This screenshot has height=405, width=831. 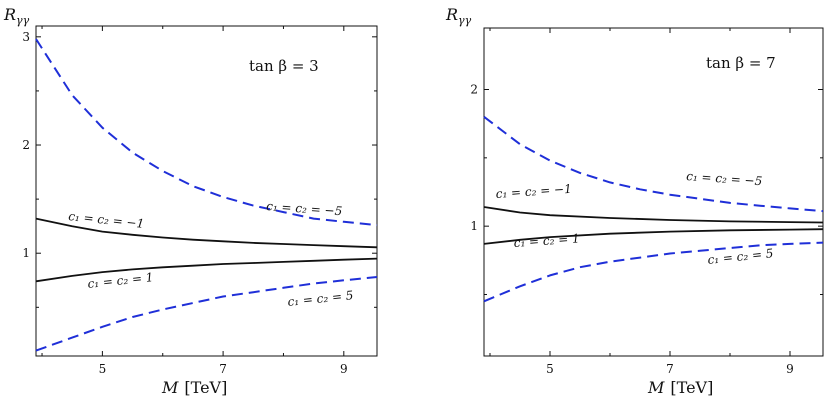 What do you see at coordinates (474, 158) in the screenshot?
I see `y-tick-labels: 1 2` at bounding box center [474, 158].